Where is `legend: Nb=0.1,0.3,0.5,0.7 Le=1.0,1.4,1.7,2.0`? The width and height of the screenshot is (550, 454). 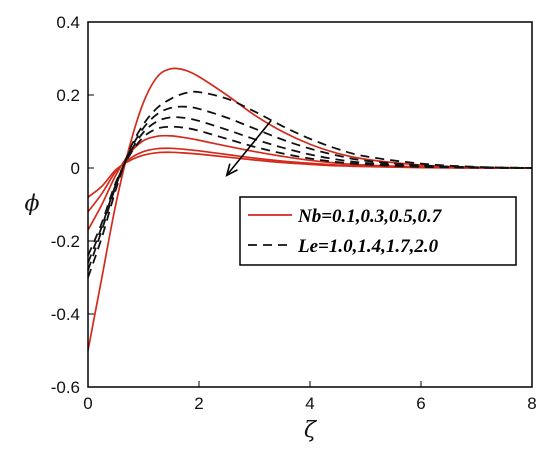 legend: Nb=0.1,0.3,0.5,0.7 Le=1.0,1.4,1.7,2.0 is located at coordinates (378, 231).